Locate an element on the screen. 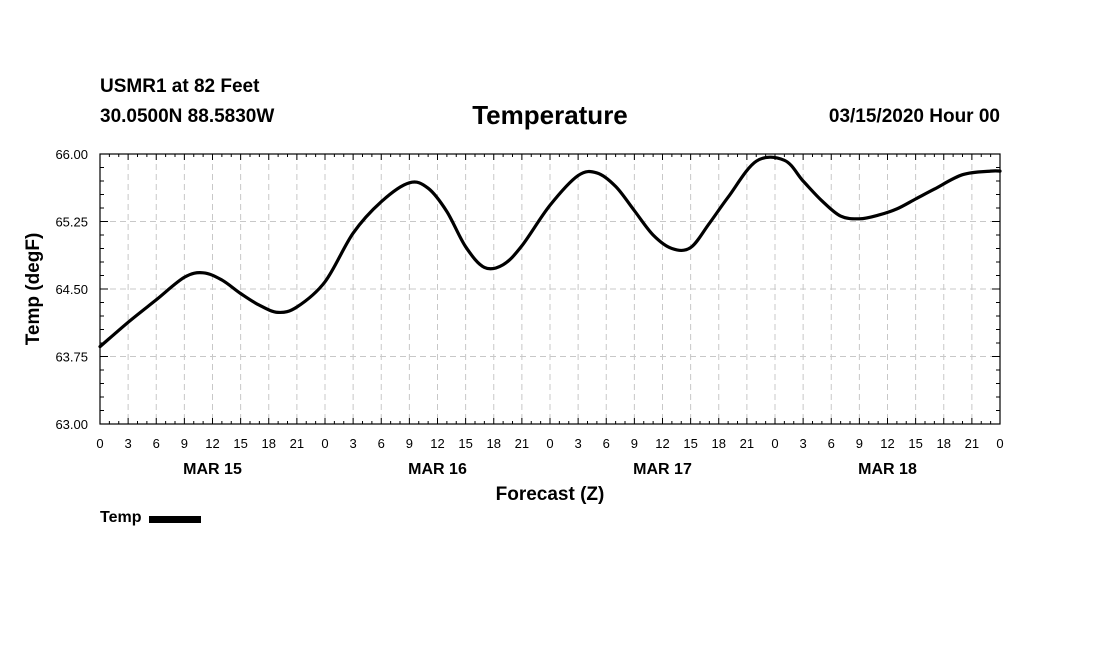 This screenshot has width=1100, height=650. y-tick-label: 66.00 is located at coordinates (71, 154).